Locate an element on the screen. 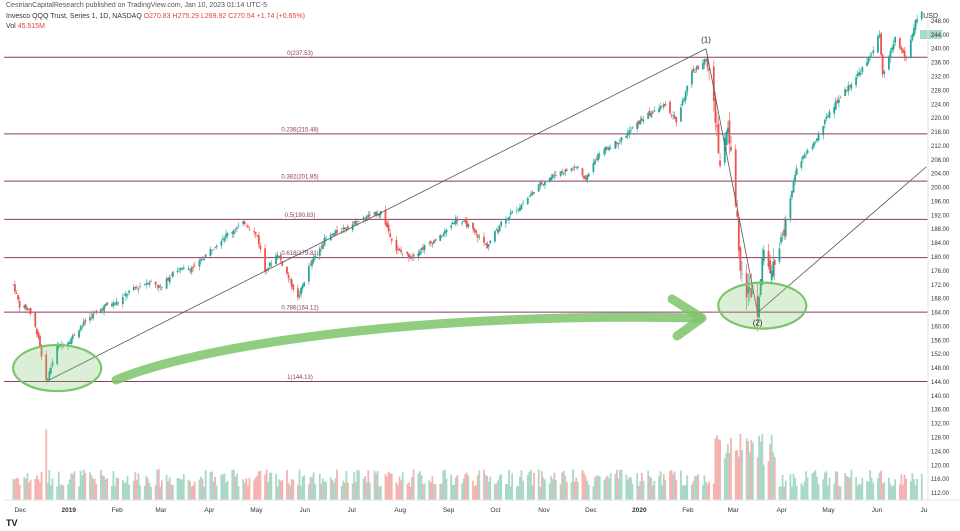 The height and width of the screenshot is (531, 960). price-tick-label: 120.00 is located at coordinates (940, 466).